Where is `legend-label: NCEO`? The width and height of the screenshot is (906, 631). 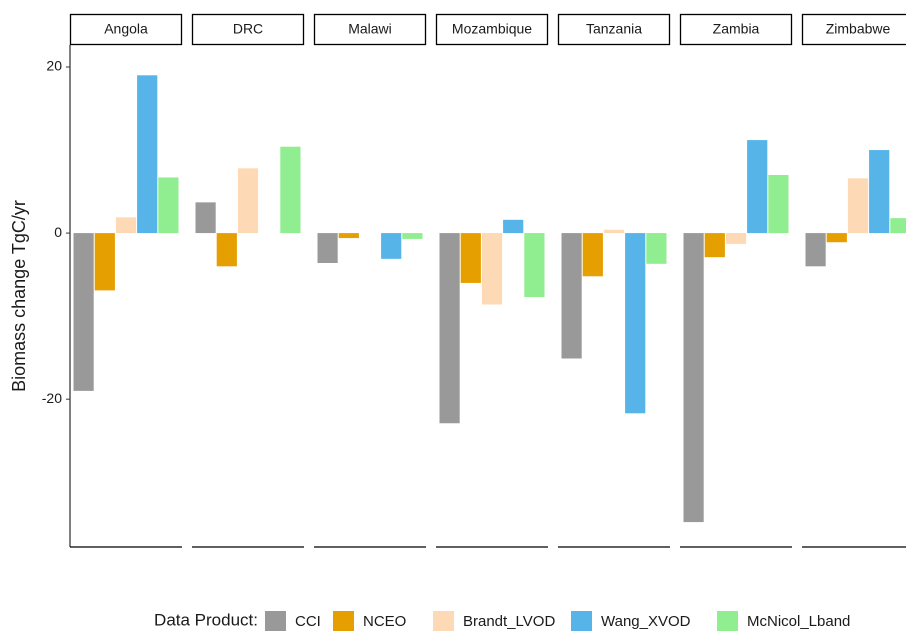 legend-label: NCEO is located at coordinates (384, 621).